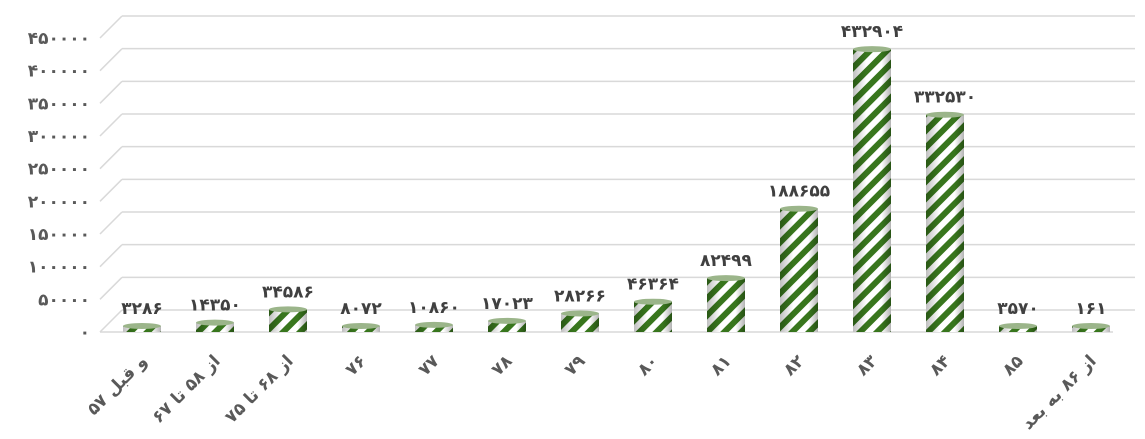 The height and width of the screenshot is (439, 1145). I want to click on data-label: ۳۴۵۸۶, so click(288, 292).